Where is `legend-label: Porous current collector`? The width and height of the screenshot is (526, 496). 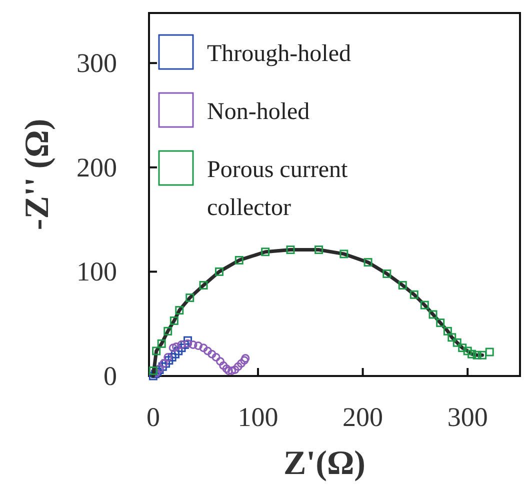
legend-label: Porous current collector is located at coordinates (277, 189).